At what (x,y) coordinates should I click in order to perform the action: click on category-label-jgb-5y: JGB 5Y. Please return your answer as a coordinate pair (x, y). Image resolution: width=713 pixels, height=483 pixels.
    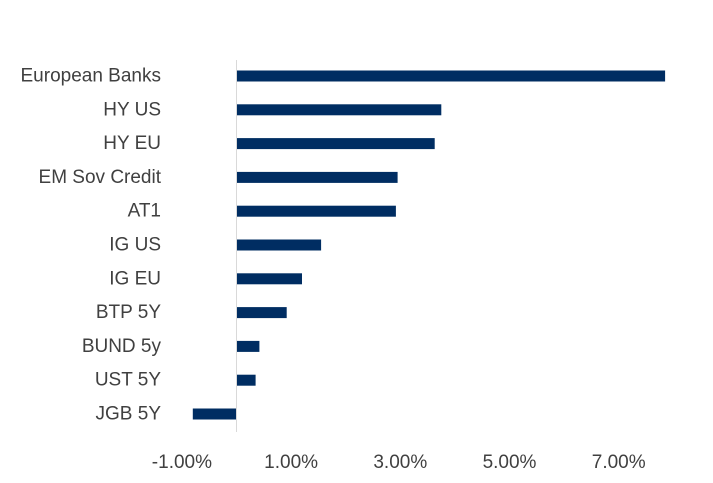
    Looking at the image, I should click on (129, 414).